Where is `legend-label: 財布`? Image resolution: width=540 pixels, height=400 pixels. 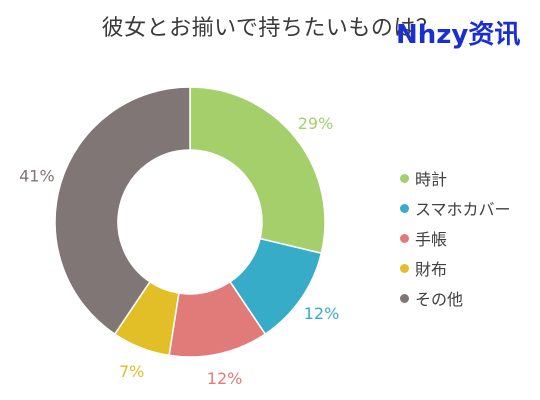 legend-label: 財布 is located at coordinates (431, 268).